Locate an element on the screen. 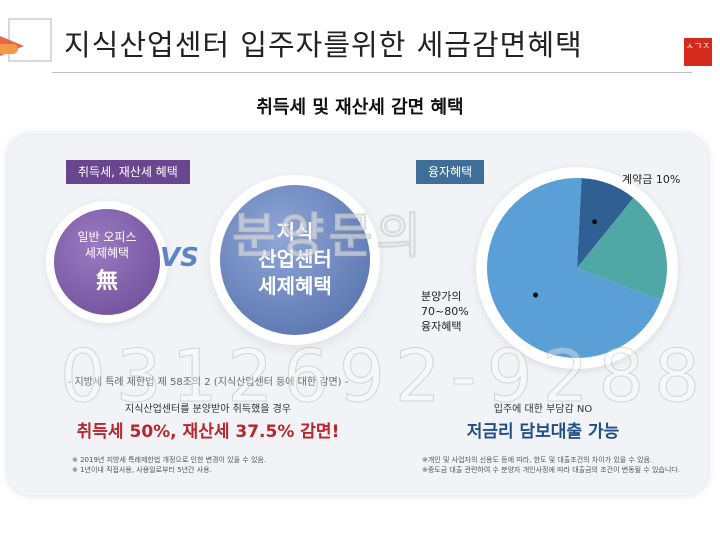 Image resolution: width=720 pixels, height=540 pixels. vs-label: VS is located at coordinates (179, 258).